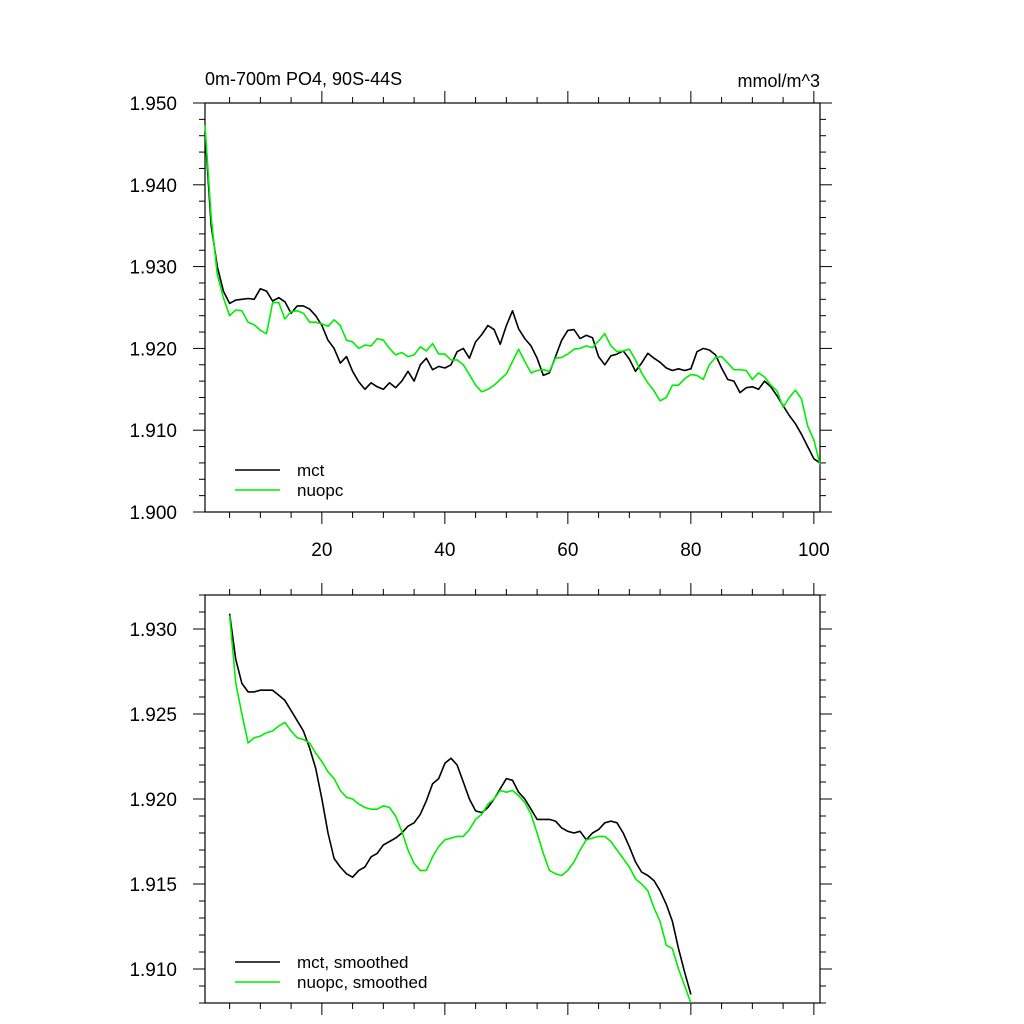  What do you see at coordinates (153, 800) in the screenshot?
I see `y-tick-label-bottom: 1.920` at bounding box center [153, 800].